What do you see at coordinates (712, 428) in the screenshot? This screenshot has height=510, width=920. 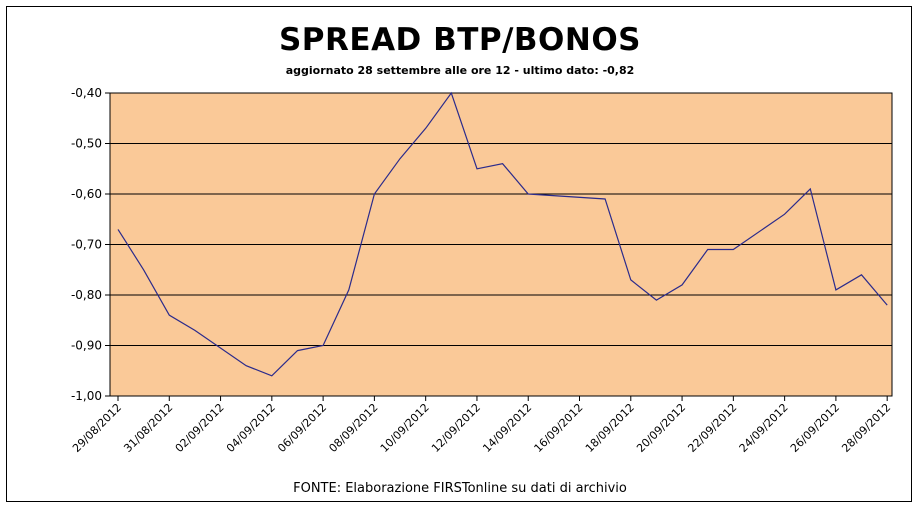 I see `x-tick-label: 22/09/2012` at bounding box center [712, 428].